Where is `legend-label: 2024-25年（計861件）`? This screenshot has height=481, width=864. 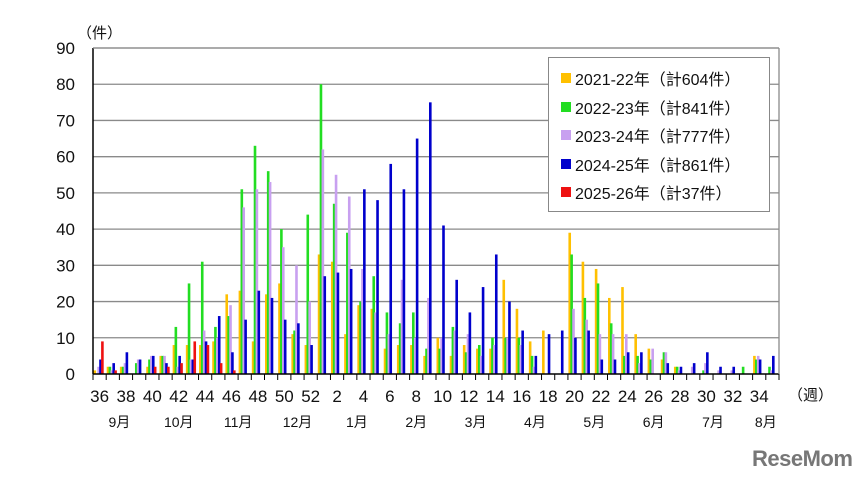
legend-label: 2024-25年（計861件） is located at coordinates (658, 166).